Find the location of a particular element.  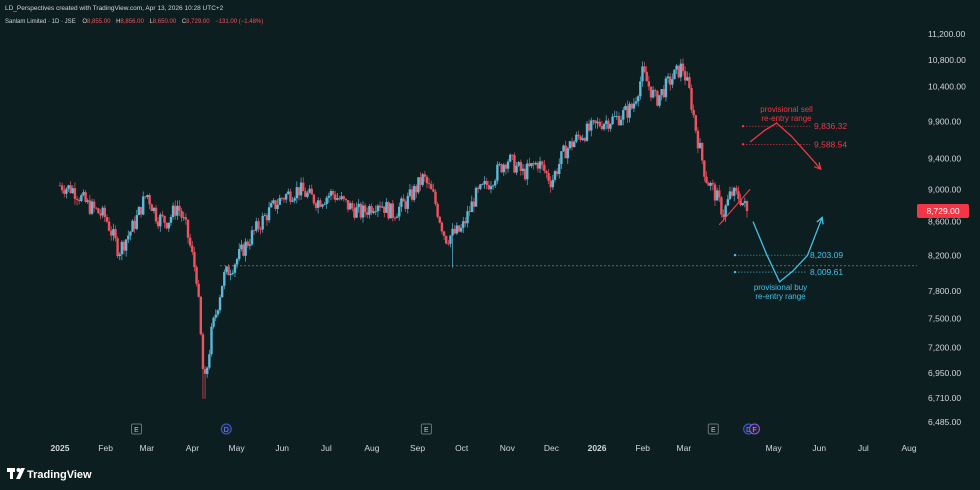

brand-text: TradingView is located at coordinates (59, 475).